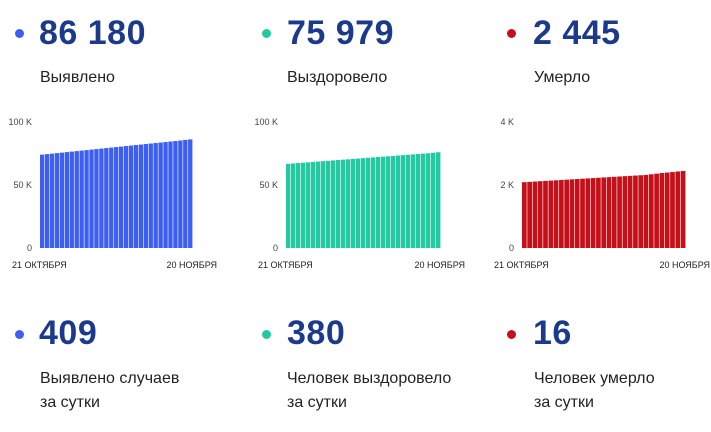 The height and width of the screenshot is (432, 711). Describe the element at coordinates (68, 333) in the screenshot. I see `daily-detected-value: 409` at that location.